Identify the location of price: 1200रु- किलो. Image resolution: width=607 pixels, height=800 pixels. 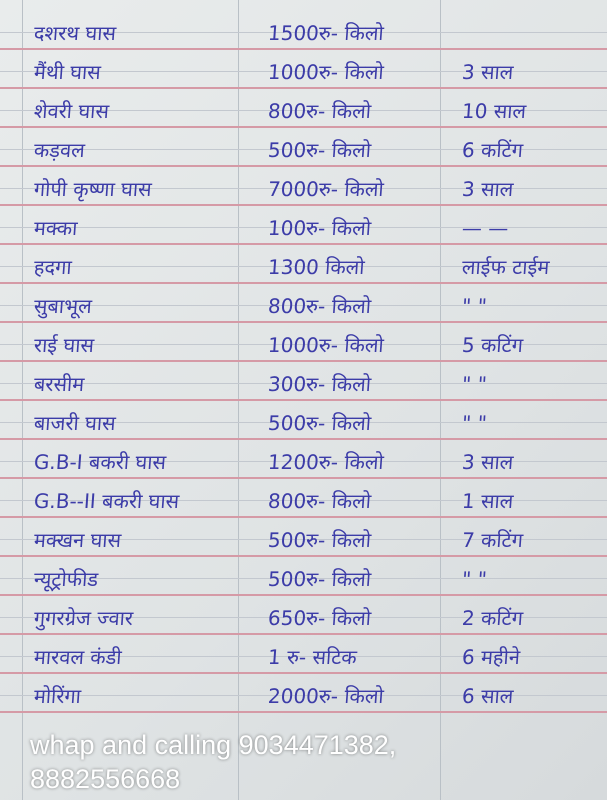
(326, 462).